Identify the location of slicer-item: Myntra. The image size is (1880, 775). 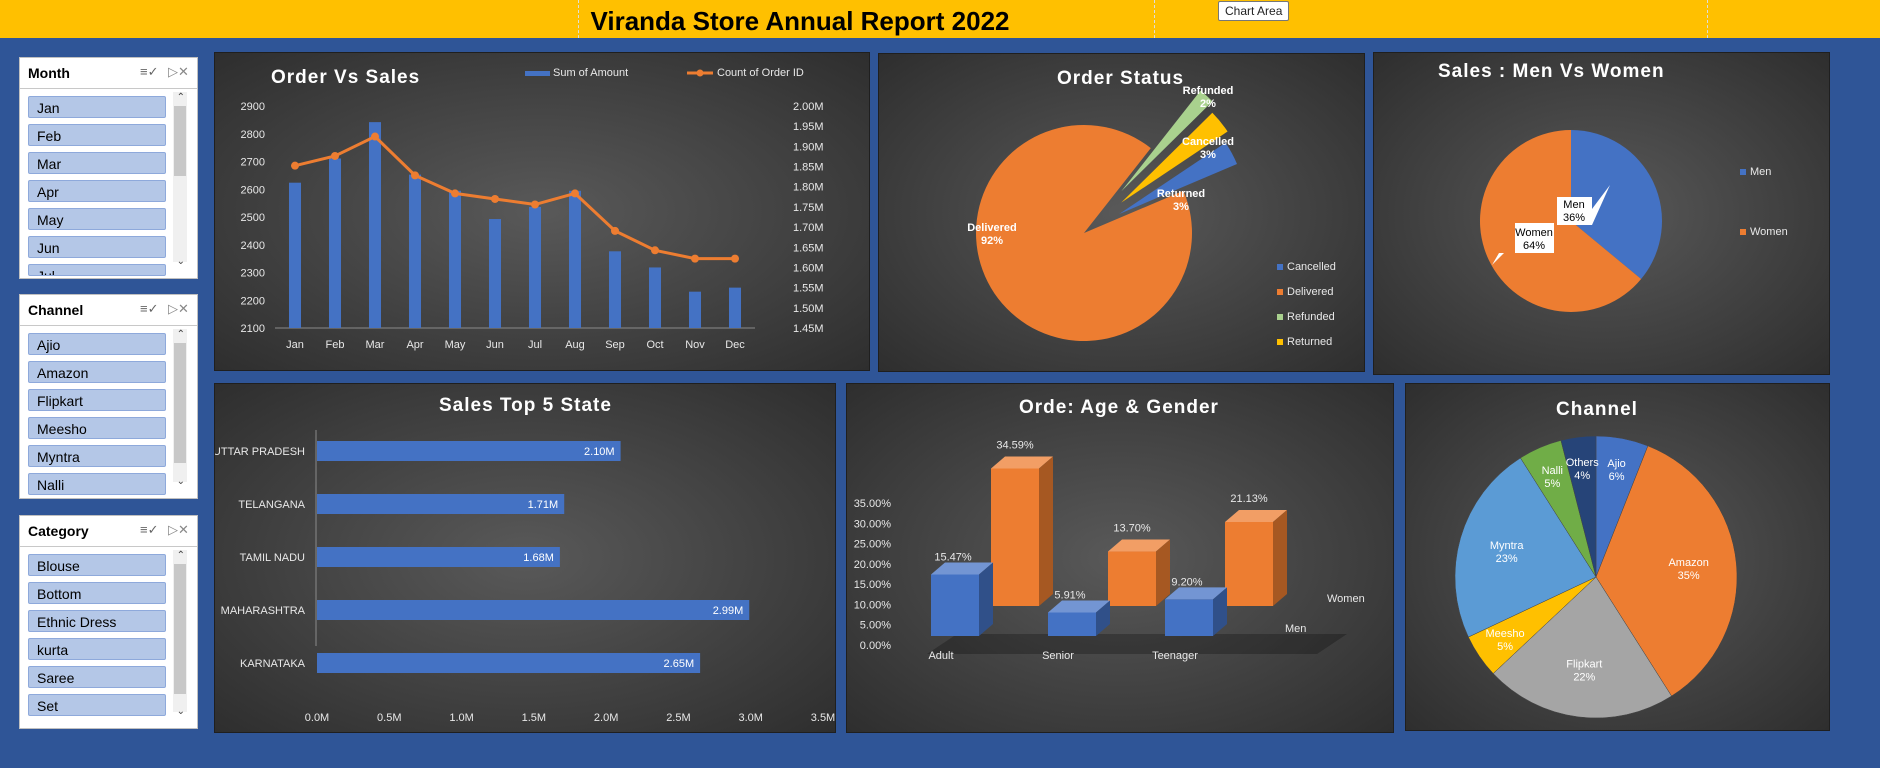
(97, 456).